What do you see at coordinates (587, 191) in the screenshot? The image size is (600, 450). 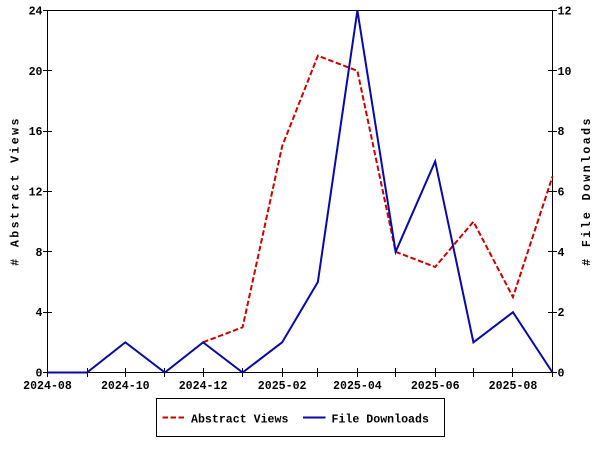 I see `svg-text: # File Downloads` at bounding box center [587, 191].